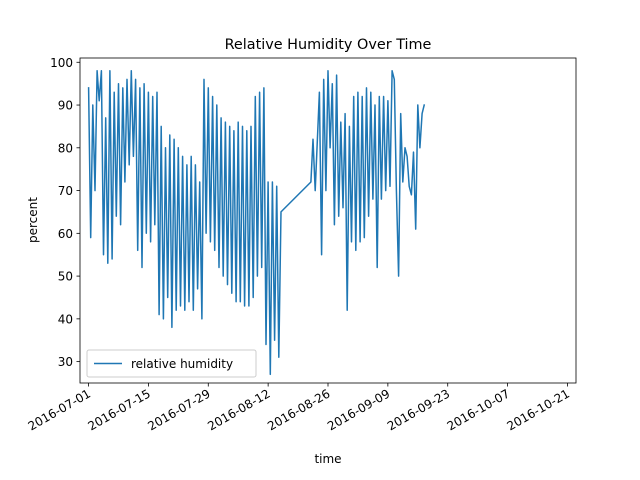  Describe the element at coordinates (328, 45) in the screenshot. I see `chart-title: Relative Humidity Over Time` at that location.